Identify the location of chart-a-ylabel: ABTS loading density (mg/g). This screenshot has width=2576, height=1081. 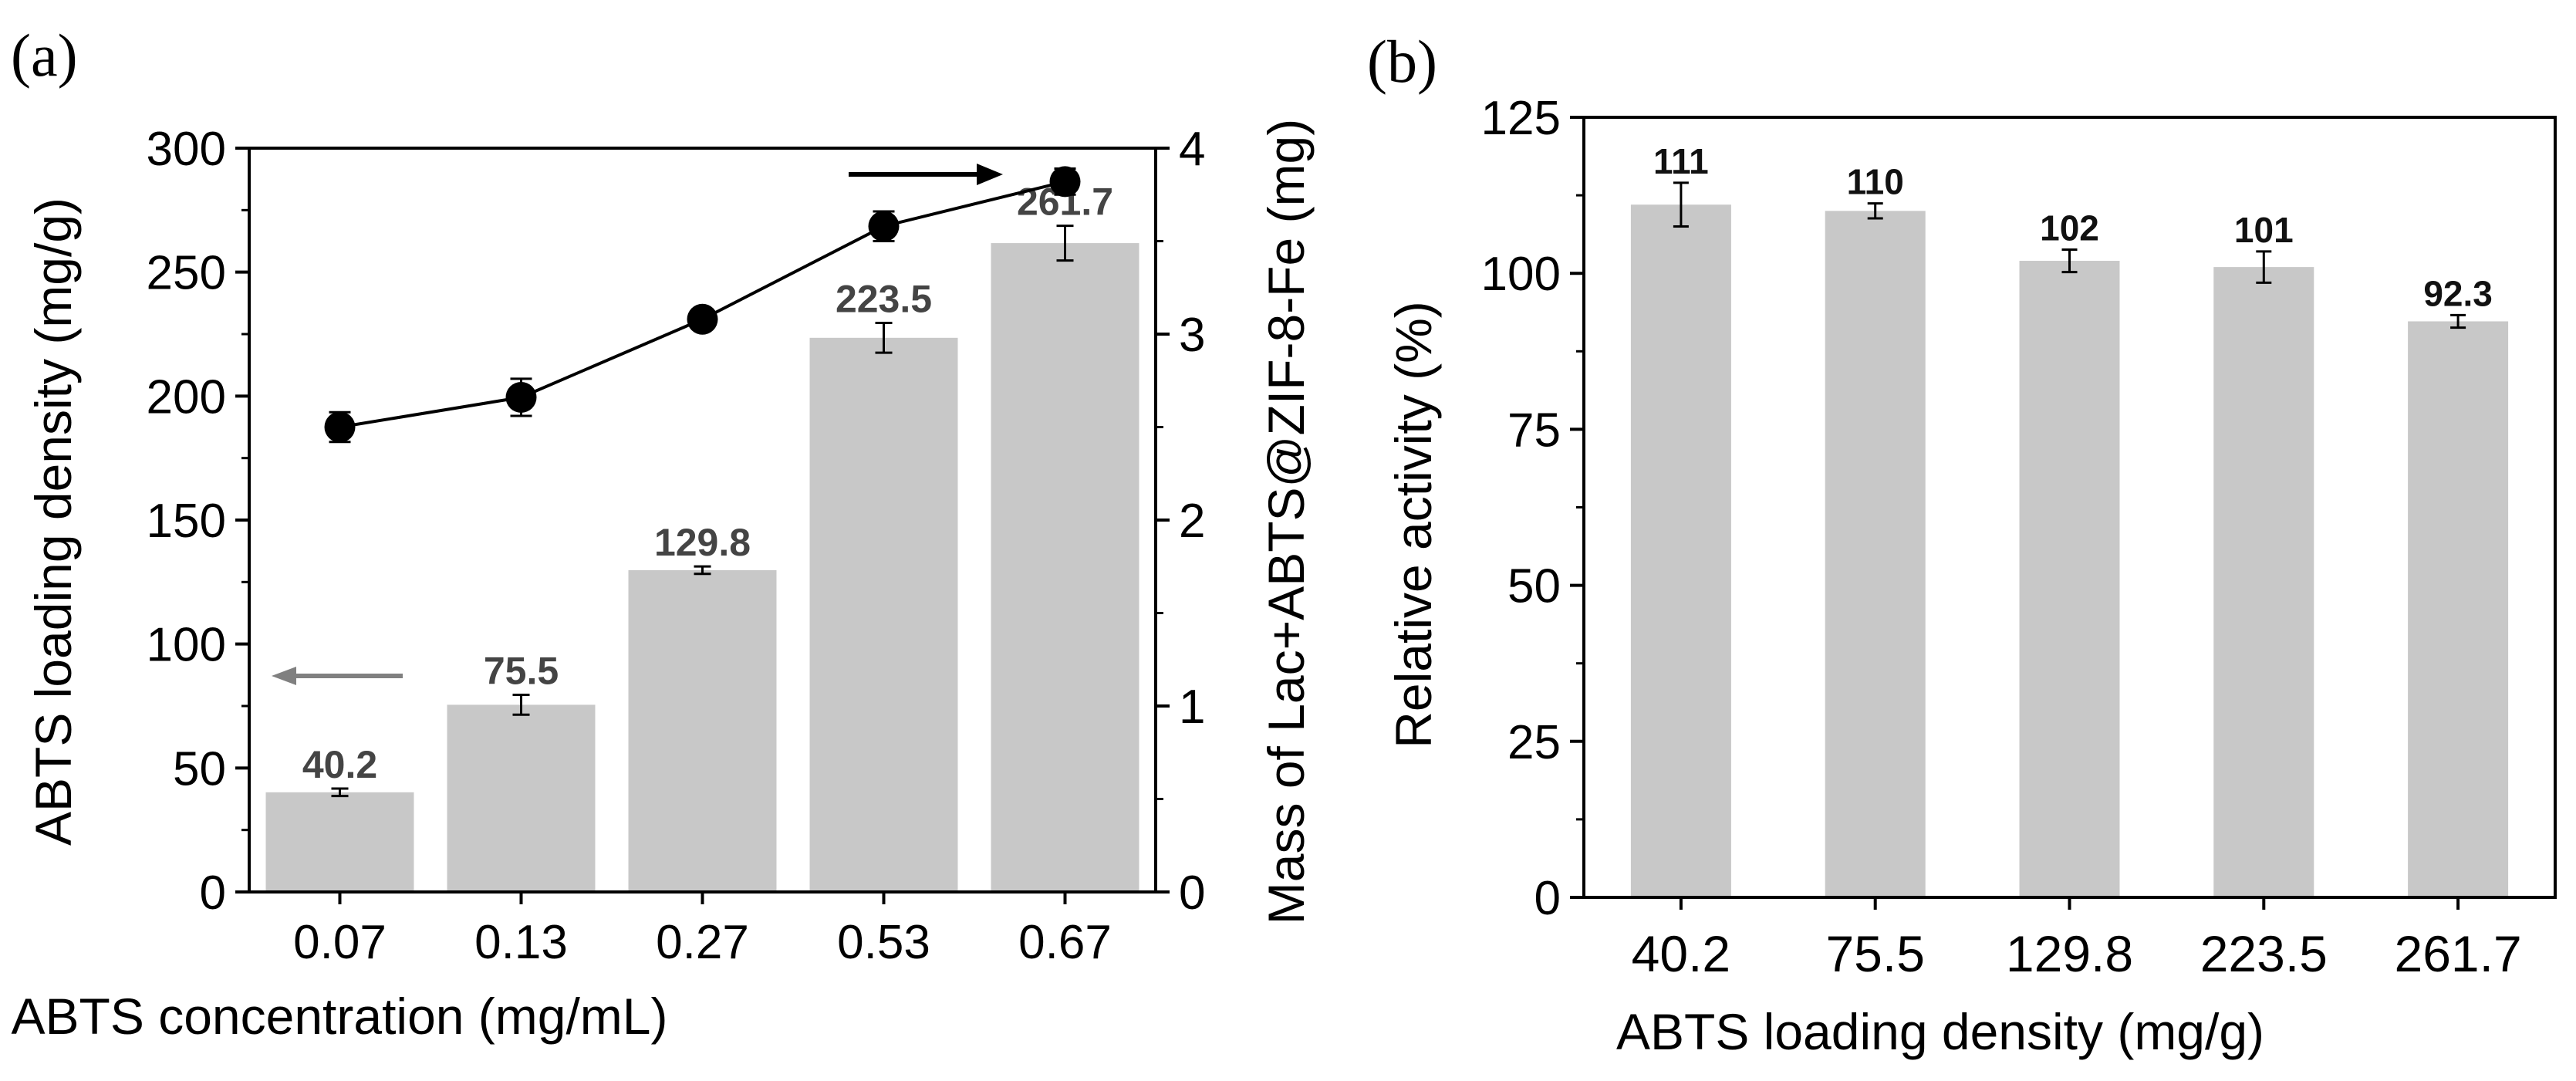
(53, 522).